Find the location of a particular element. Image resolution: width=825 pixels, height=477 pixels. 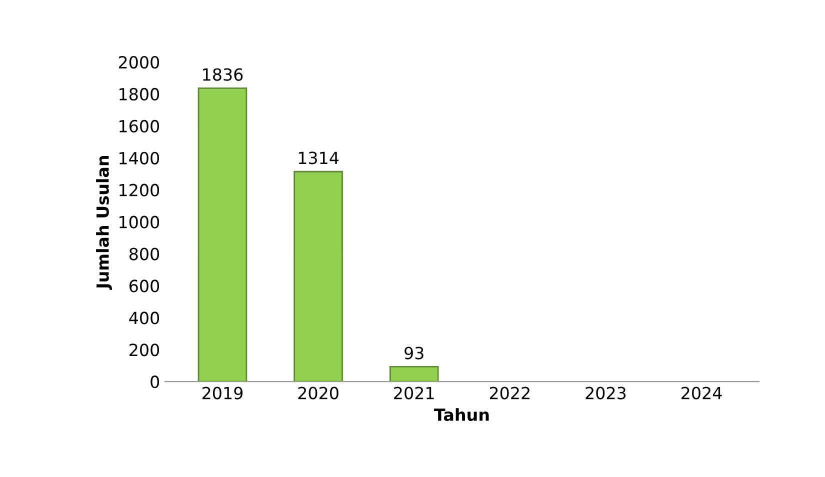

y-tick-label: 0 is located at coordinates (155, 382).